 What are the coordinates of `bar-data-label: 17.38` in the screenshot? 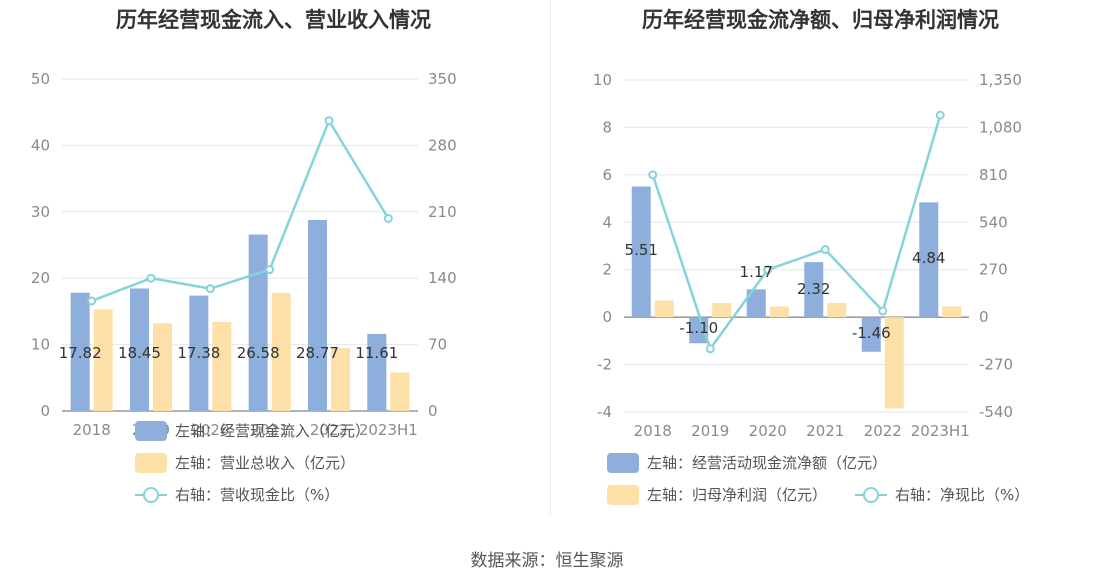 It's located at (198, 353).